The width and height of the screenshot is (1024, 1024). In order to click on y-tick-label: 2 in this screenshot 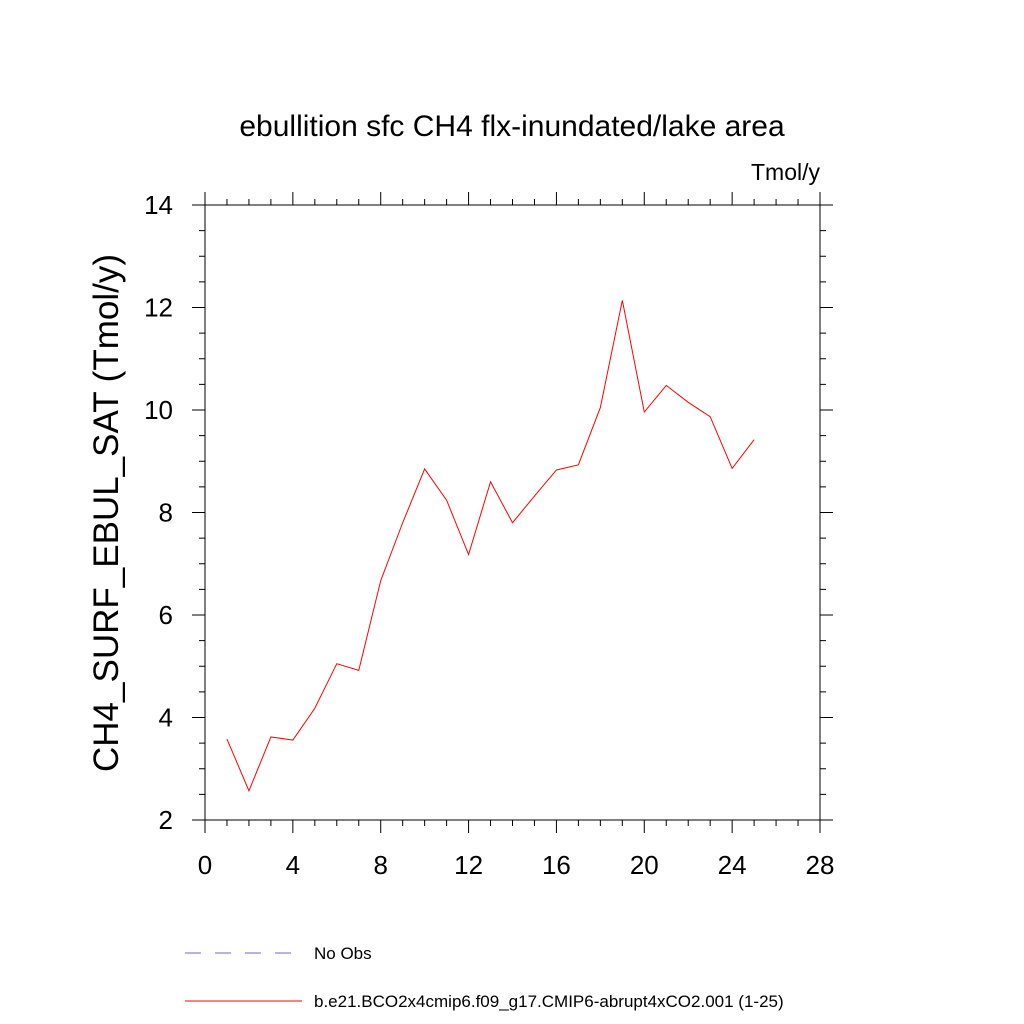, I will do `click(166, 820)`.